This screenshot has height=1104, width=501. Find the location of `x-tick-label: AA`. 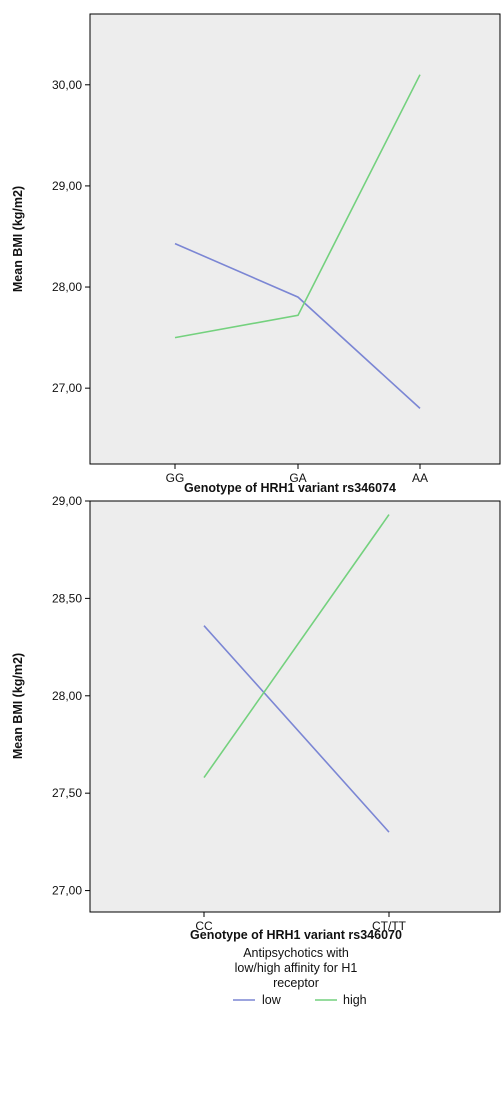

x-tick-label: AA is located at coordinates (420, 478).